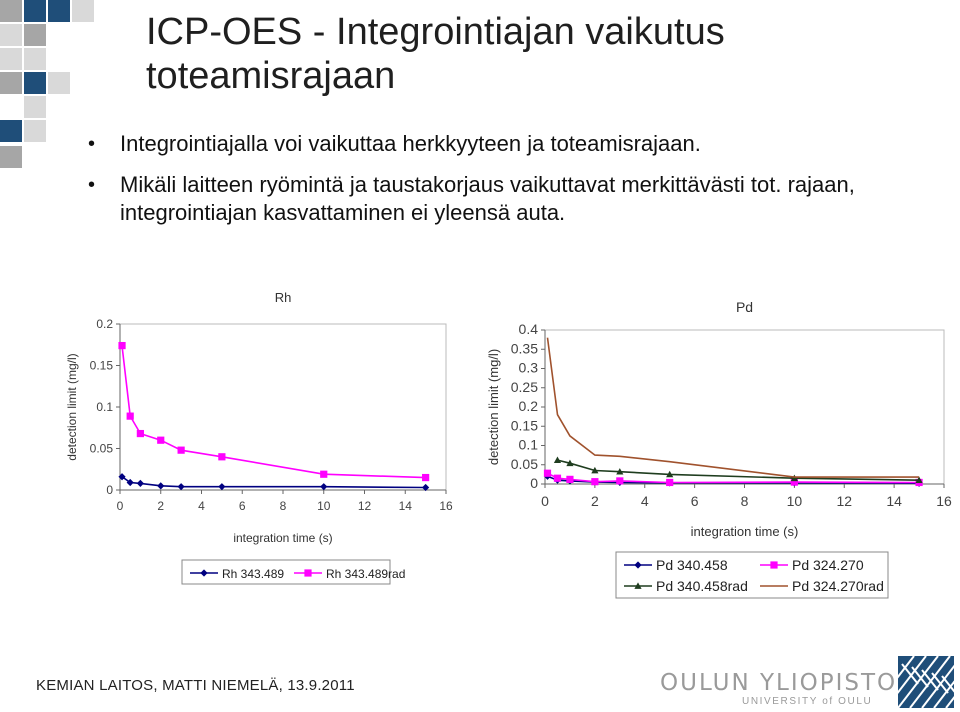 Image resolution: width=960 pixels, height=712 pixels. I want to click on legend-label: Pd 340.458rad, so click(702, 586).